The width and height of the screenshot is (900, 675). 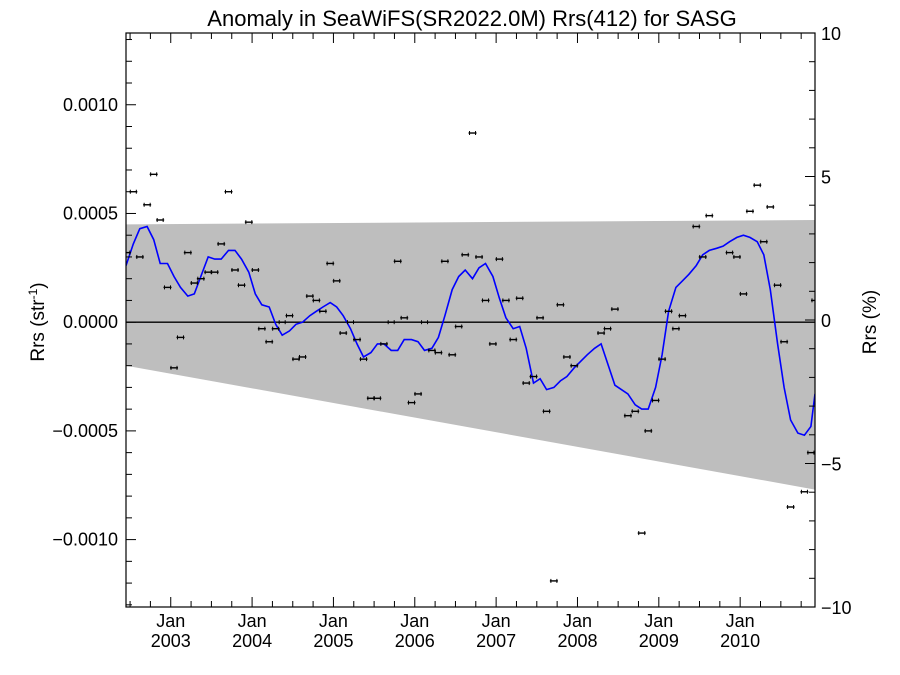 I want to click on right-tick-label: 5, so click(x=826, y=178).